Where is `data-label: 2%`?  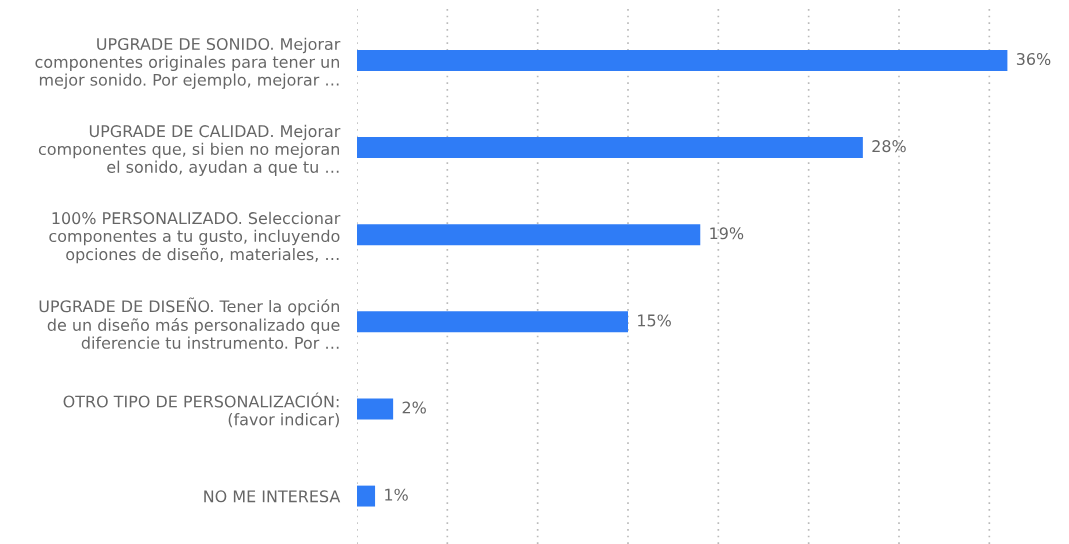
data-label: 2% is located at coordinates (414, 407).